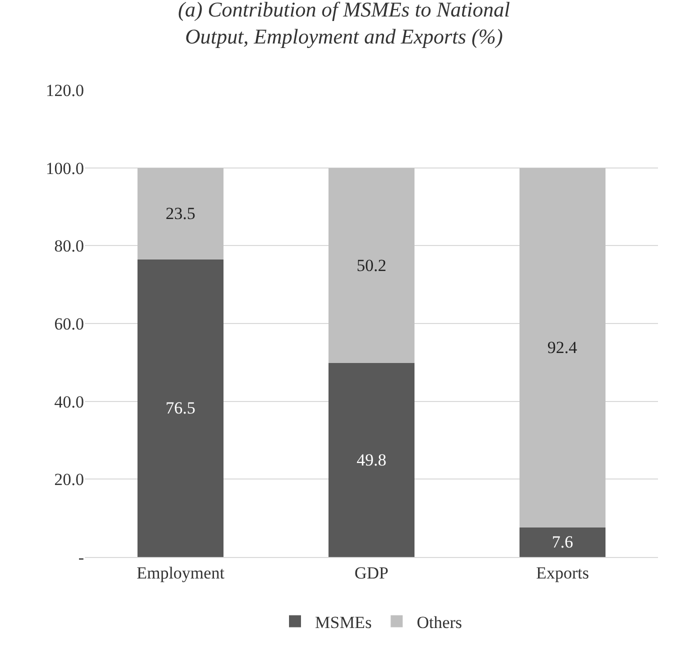  I want to click on data-label: 50.2, so click(371, 266).